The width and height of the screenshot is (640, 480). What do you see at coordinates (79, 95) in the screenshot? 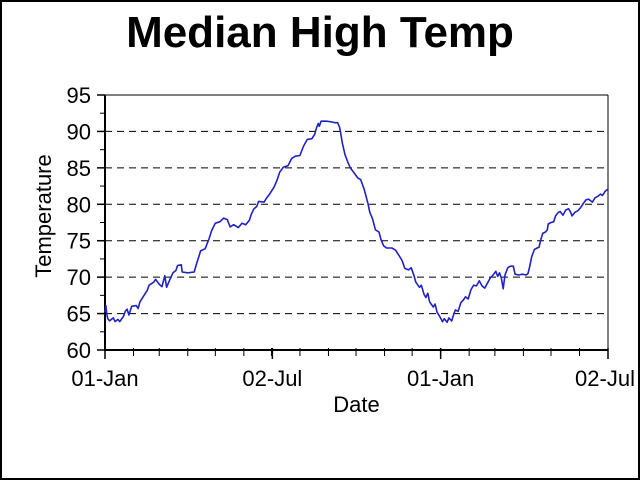
I see `y-tick-label: 95` at bounding box center [79, 95].